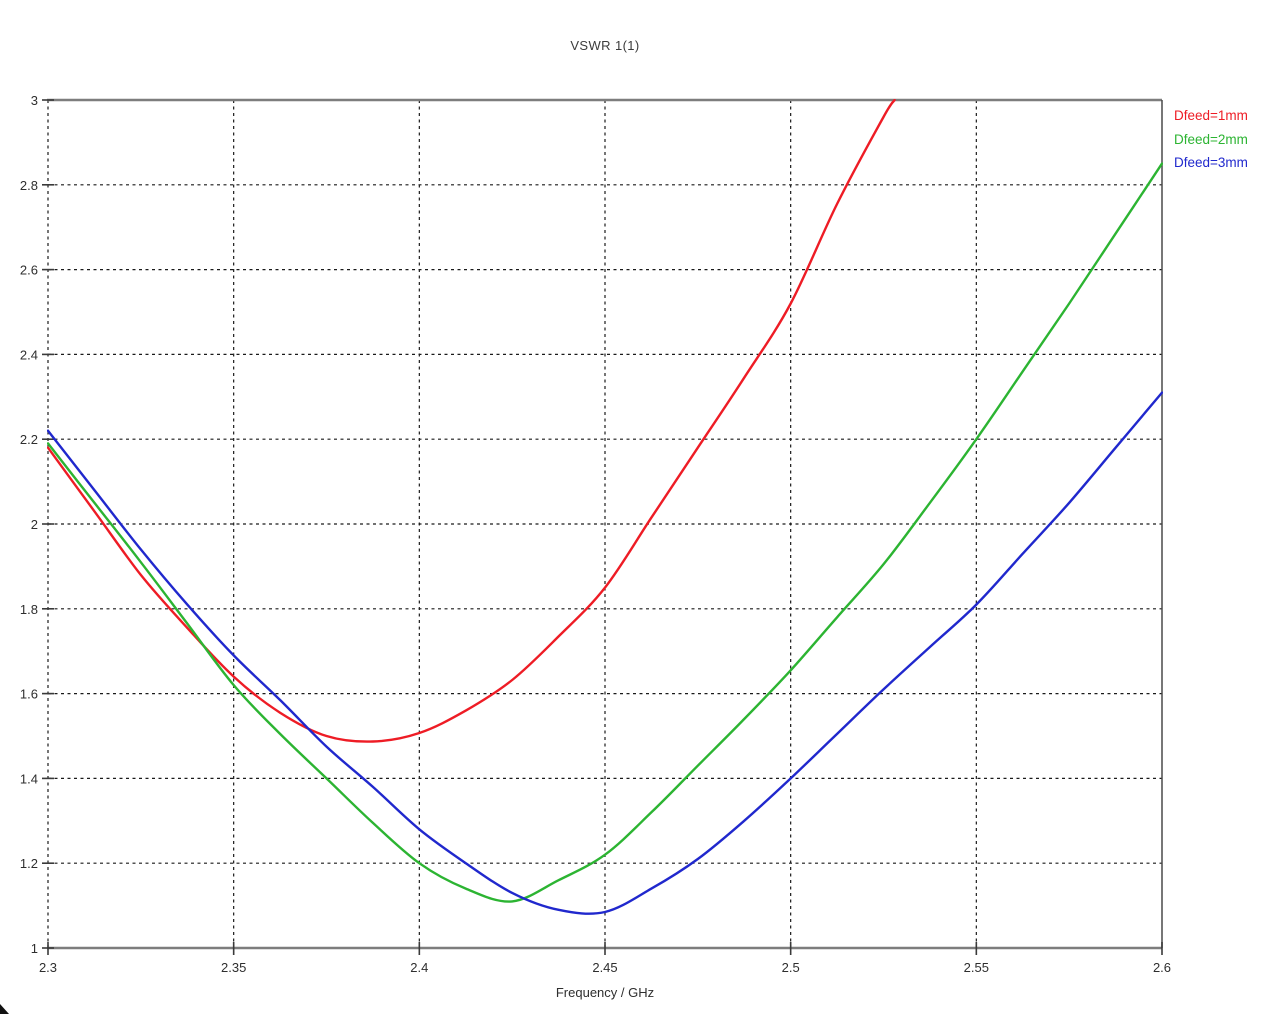 The image size is (1280, 1014). What do you see at coordinates (976, 967) in the screenshot?
I see `x-tick-label: 2.55` at bounding box center [976, 967].